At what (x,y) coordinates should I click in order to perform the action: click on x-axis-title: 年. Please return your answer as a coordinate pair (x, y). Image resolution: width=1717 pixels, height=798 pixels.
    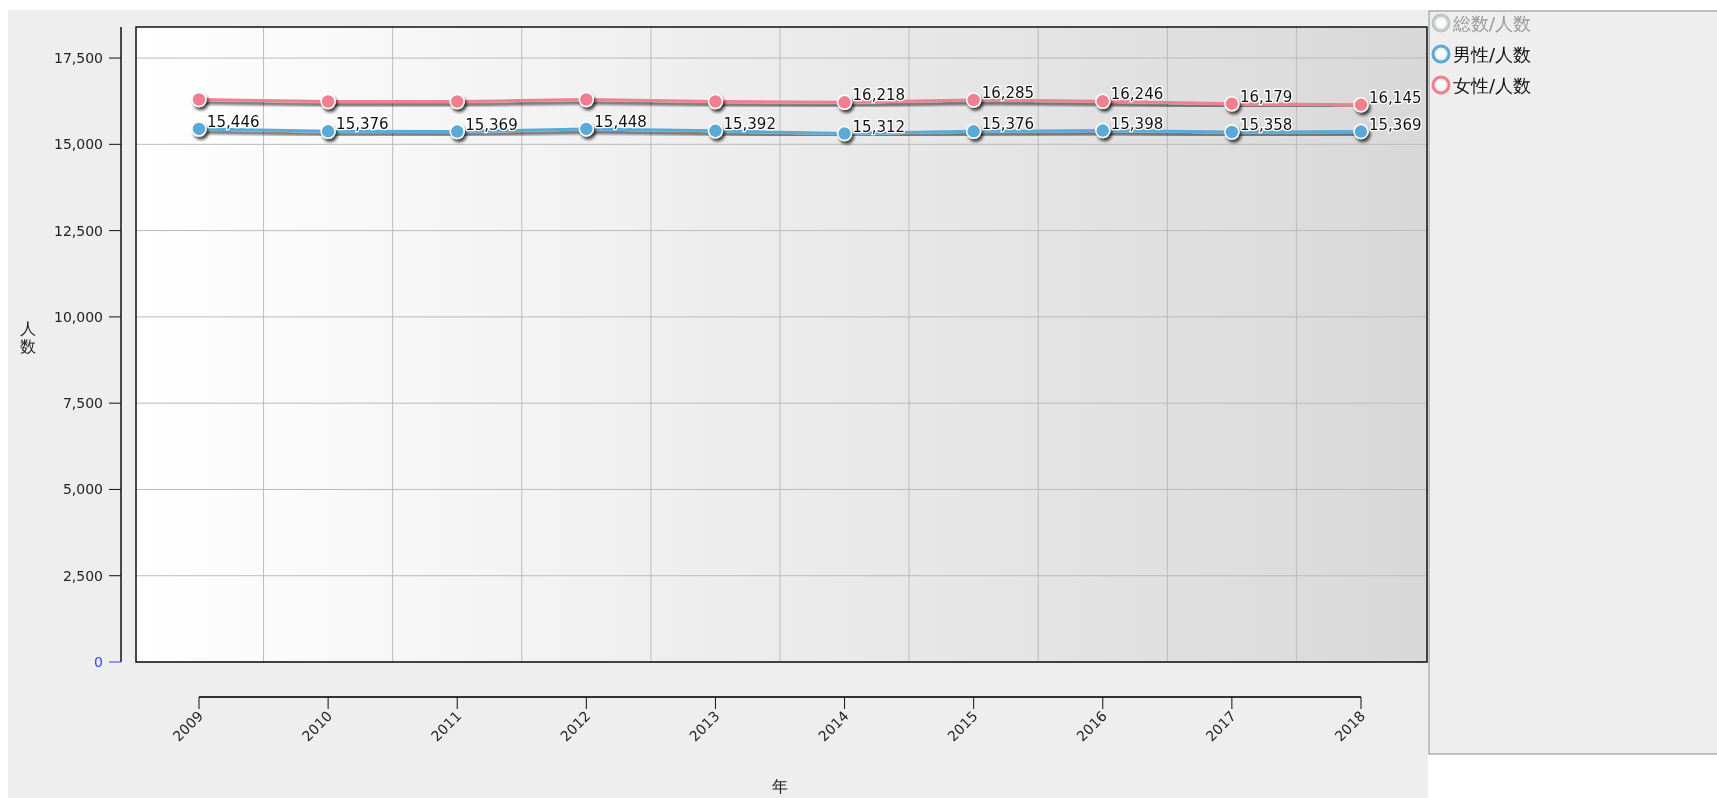
    Looking at the image, I should click on (780, 786).